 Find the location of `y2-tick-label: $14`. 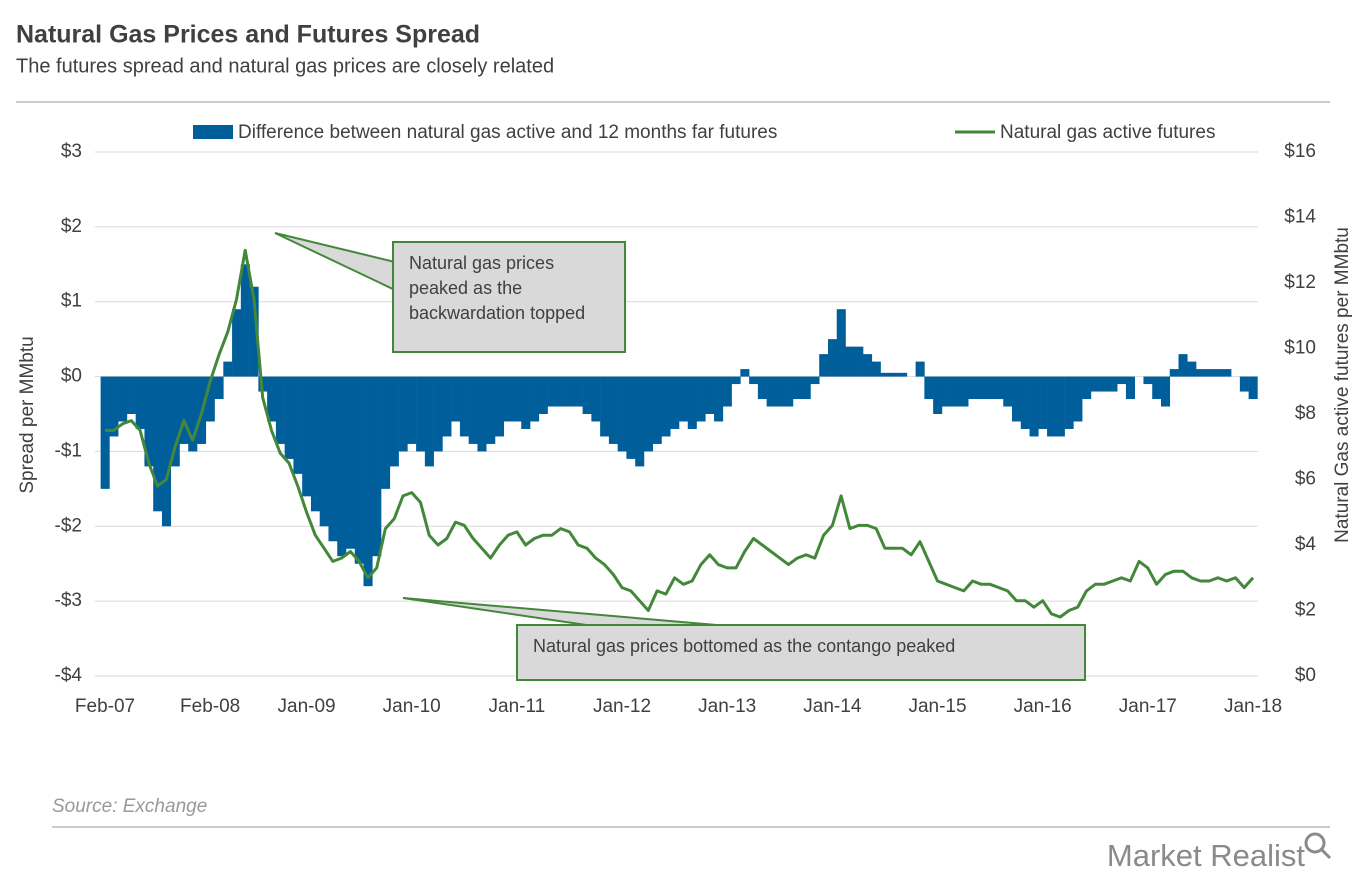

y2-tick-label: $14 is located at coordinates (1300, 217).